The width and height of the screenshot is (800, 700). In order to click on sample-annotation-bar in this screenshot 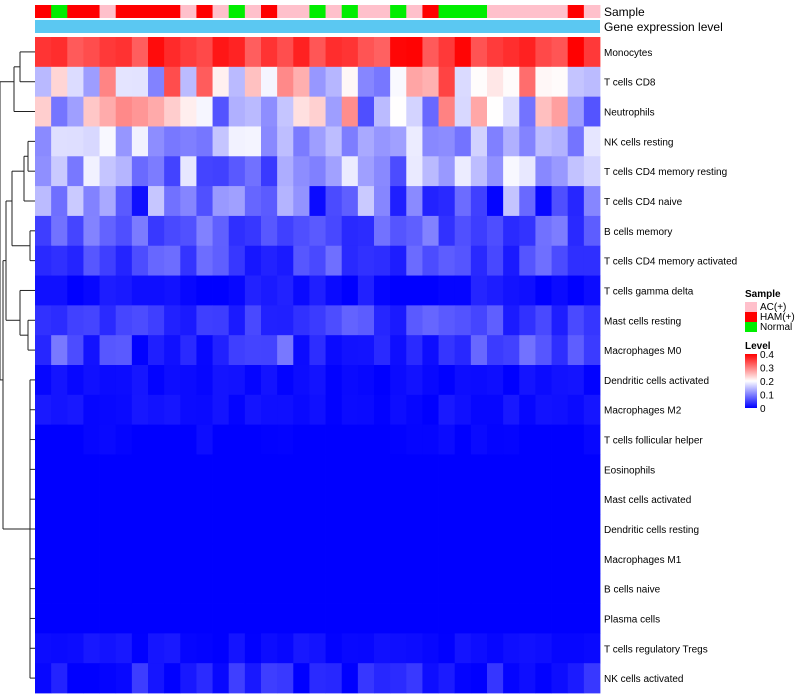, I will do `click(318, 11)`.